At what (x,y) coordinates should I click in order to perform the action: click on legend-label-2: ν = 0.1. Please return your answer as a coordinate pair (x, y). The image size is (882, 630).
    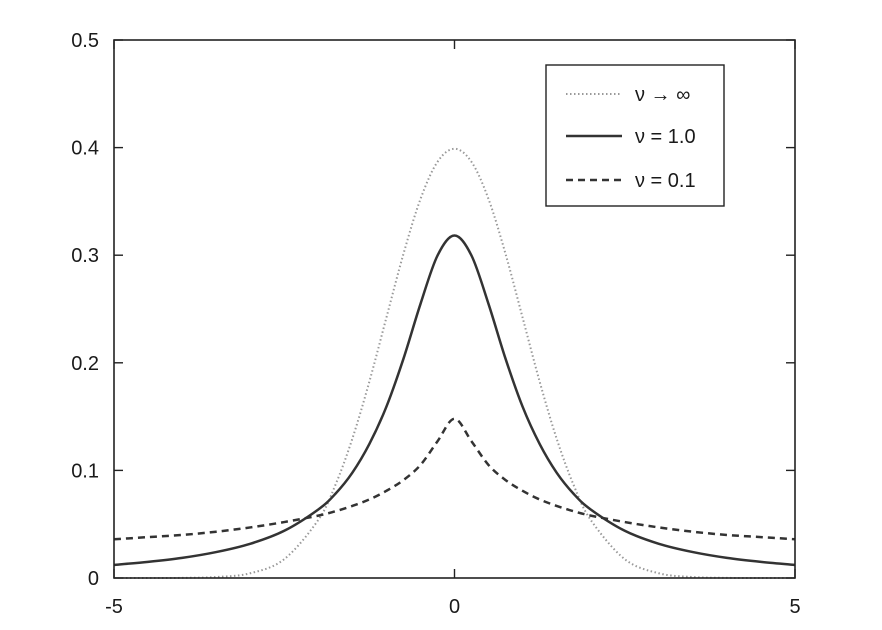
    Looking at the image, I should click on (665, 181).